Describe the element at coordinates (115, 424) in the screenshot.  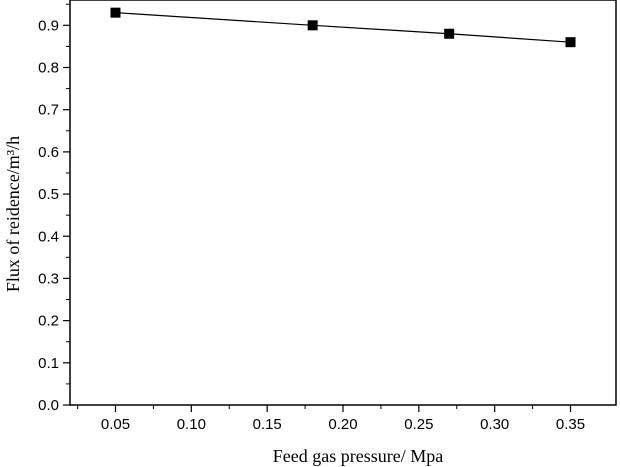
I see `x-tick-label: 0.05` at that location.